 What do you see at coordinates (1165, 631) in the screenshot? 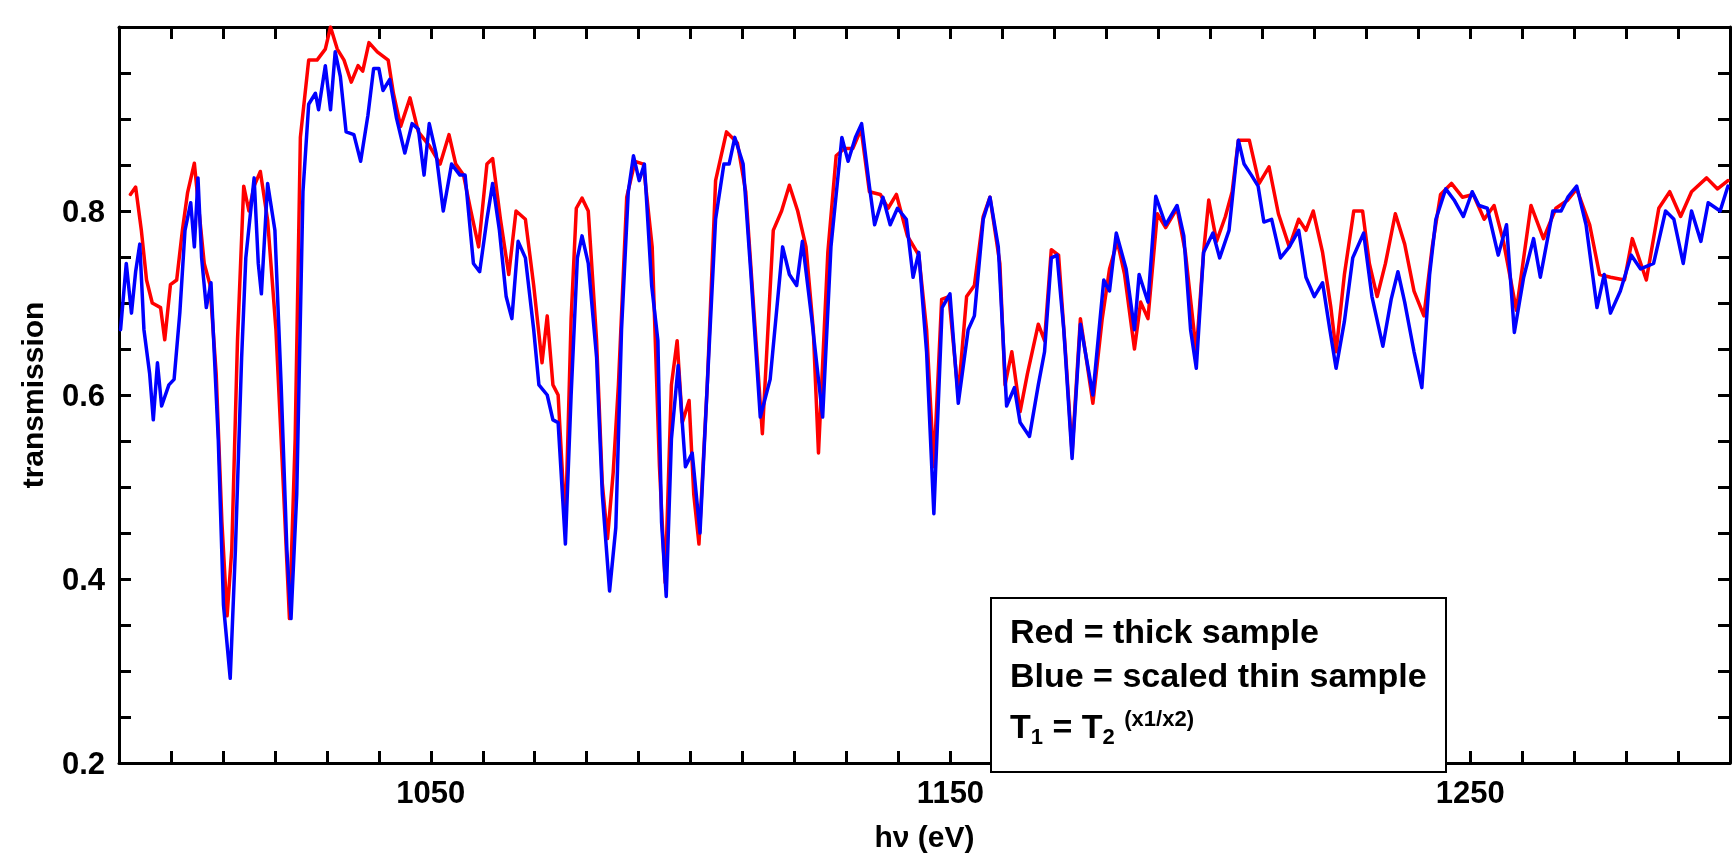
I see `annotation: Red = thick sample` at bounding box center [1165, 631].